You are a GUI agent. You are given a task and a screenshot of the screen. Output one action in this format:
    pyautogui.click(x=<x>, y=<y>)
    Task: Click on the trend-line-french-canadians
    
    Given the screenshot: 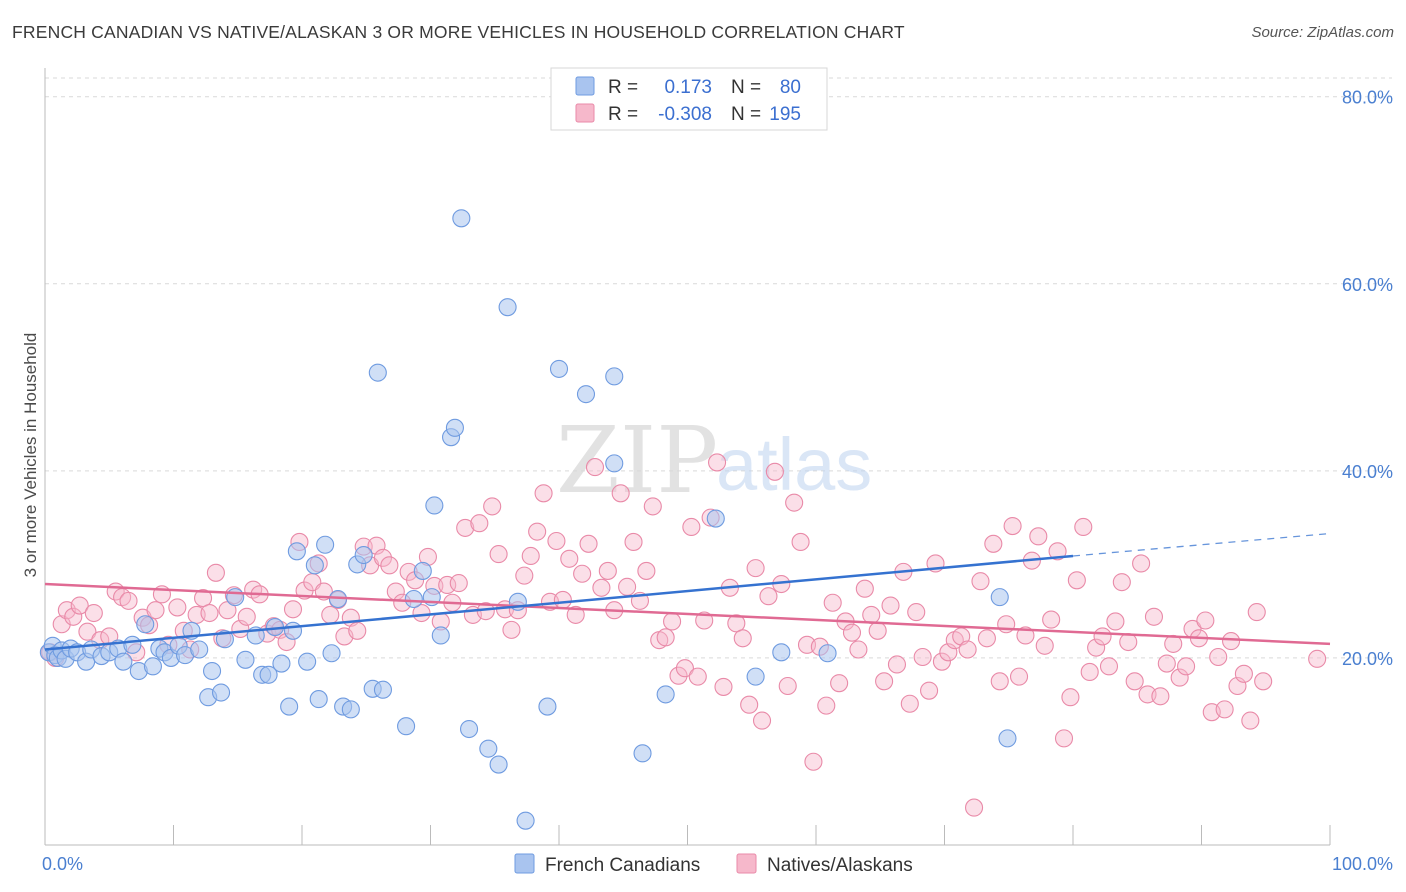 What is the action you would take?
    pyautogui.click(x=559, y=602)
    